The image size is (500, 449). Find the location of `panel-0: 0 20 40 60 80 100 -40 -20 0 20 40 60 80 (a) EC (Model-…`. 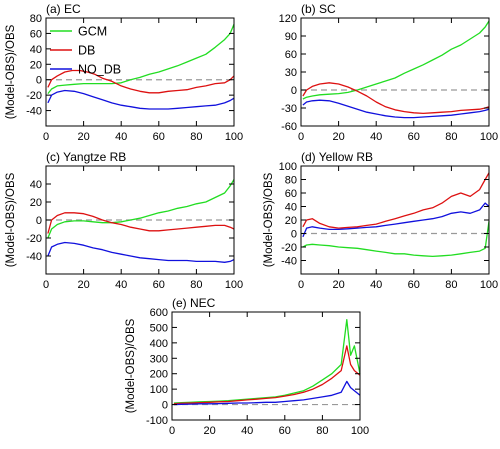

panel-0: 0 20 40 60 80 100 -40 -20 0 20 40 60 80 (a) EC (Model-… is located at coordinates (124, 72).